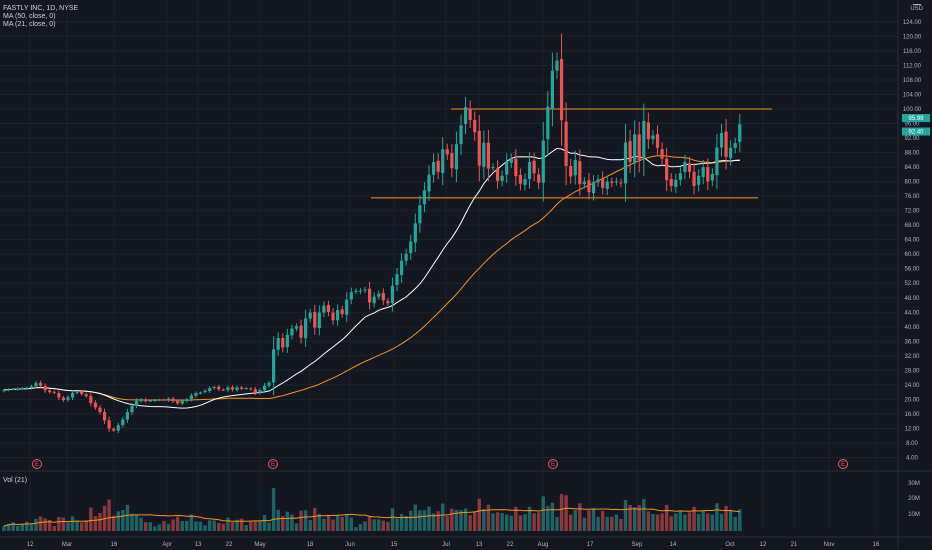  I want to click on time-tick-label: 22, so click(510, 545).